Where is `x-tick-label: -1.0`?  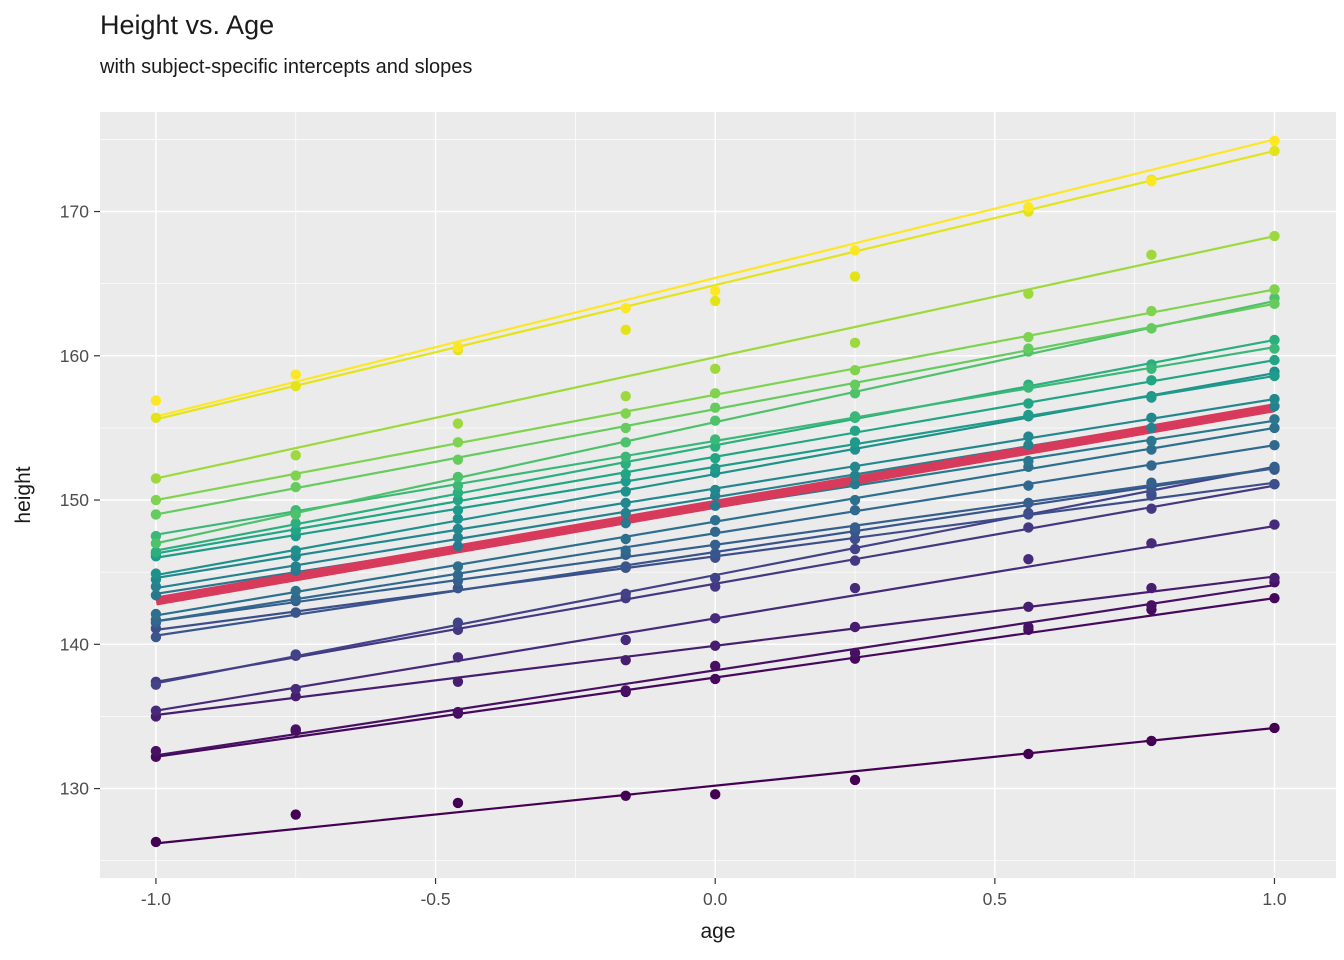
x-tick-label: -1.0 is located at coordinates (156, 899).